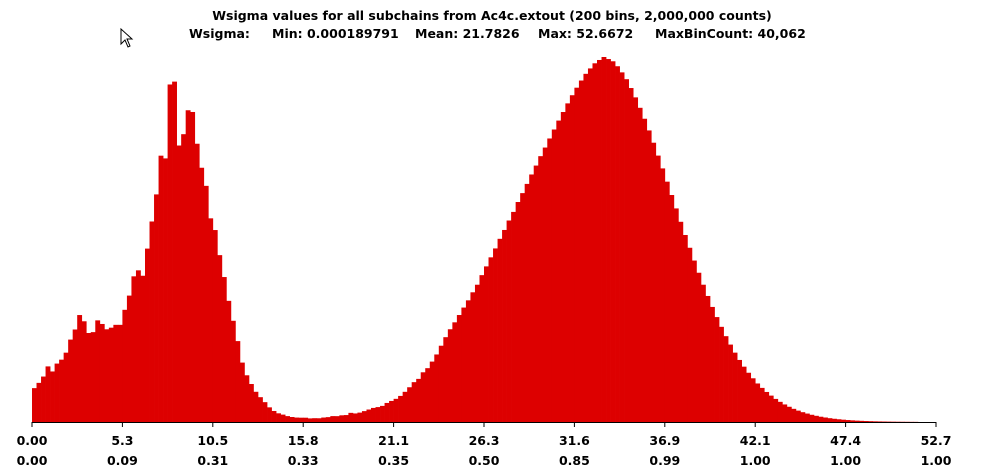 This screenshot has height=473, width=984. I want to click on cumulative-tick-label: 0.33, so click(303, 460).